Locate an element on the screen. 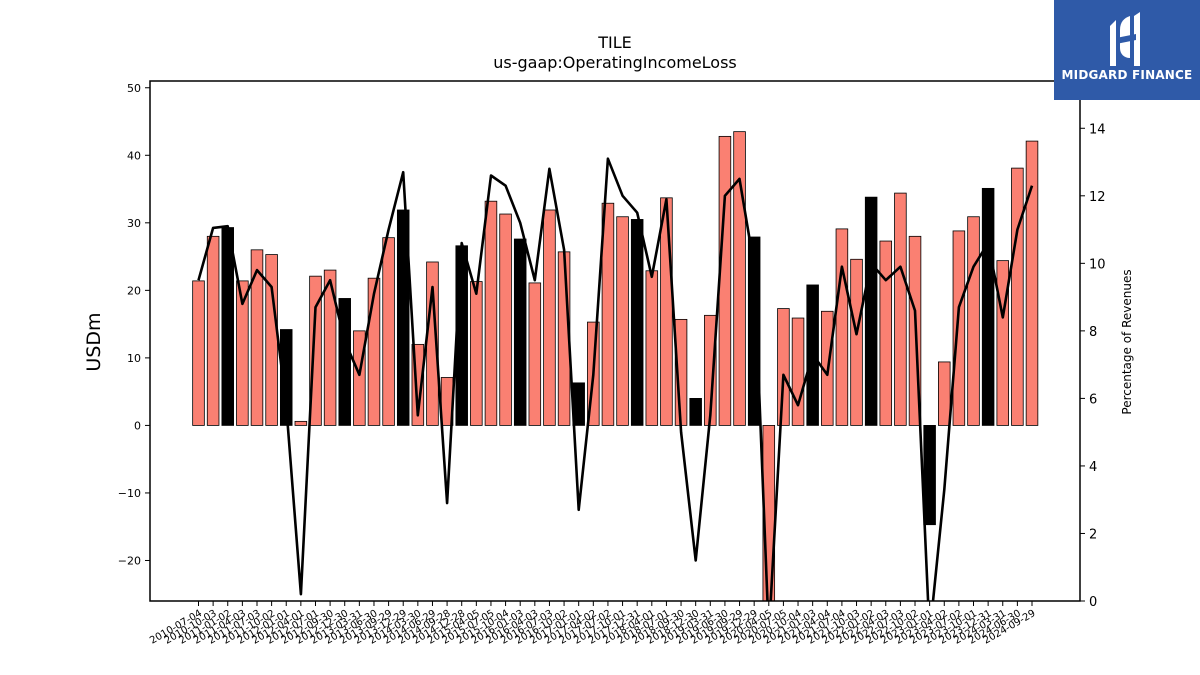 The image size is (1200, 675). y-tick-label: −10 is located at coordinates (129, 493).